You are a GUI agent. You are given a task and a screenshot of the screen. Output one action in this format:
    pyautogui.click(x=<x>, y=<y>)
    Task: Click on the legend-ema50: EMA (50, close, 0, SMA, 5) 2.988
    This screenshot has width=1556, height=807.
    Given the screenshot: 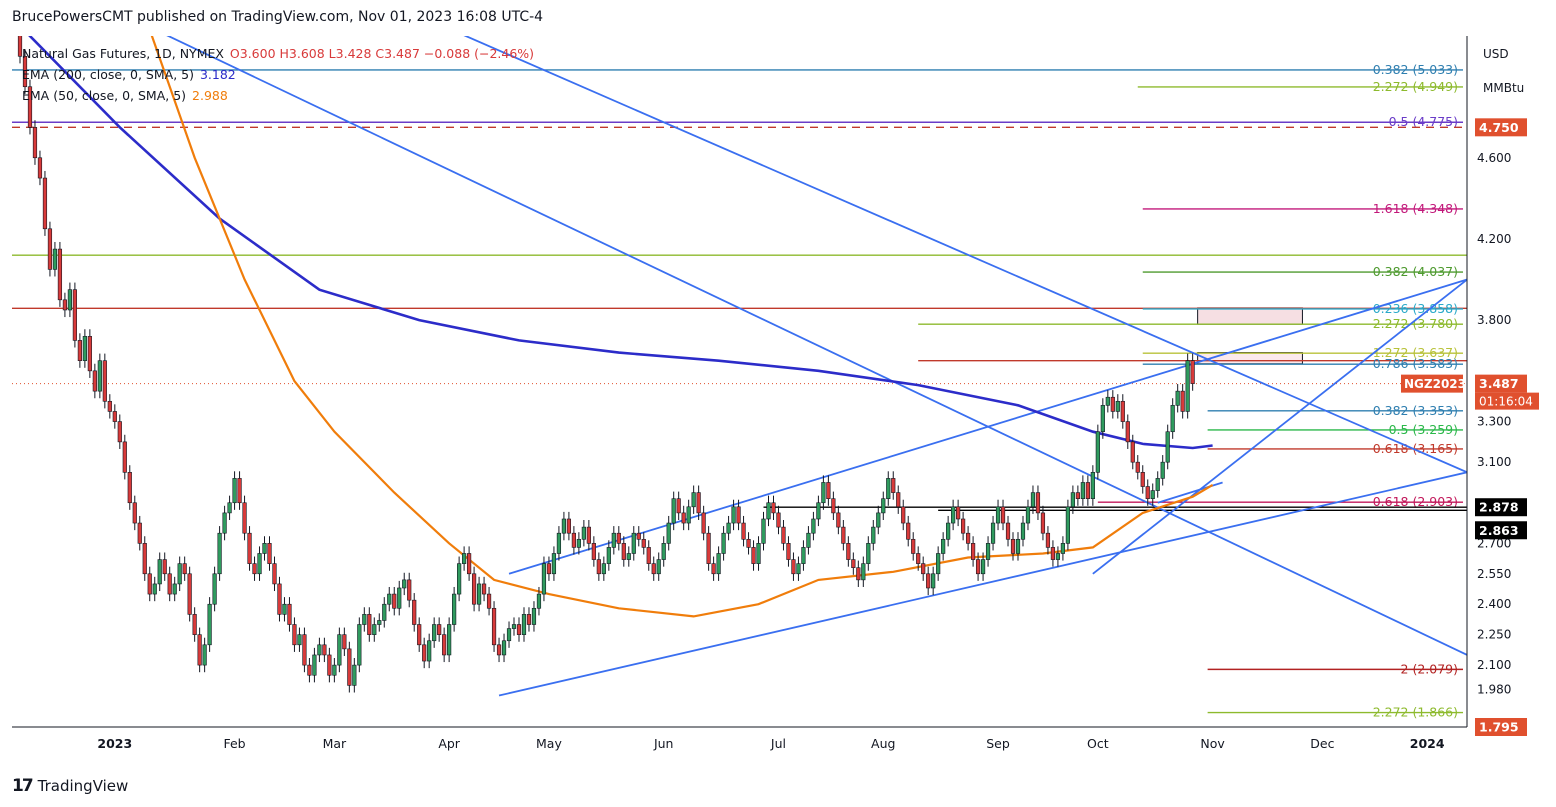 What is the action you would take?
    pyautogui.click(x=126, y=95)
    